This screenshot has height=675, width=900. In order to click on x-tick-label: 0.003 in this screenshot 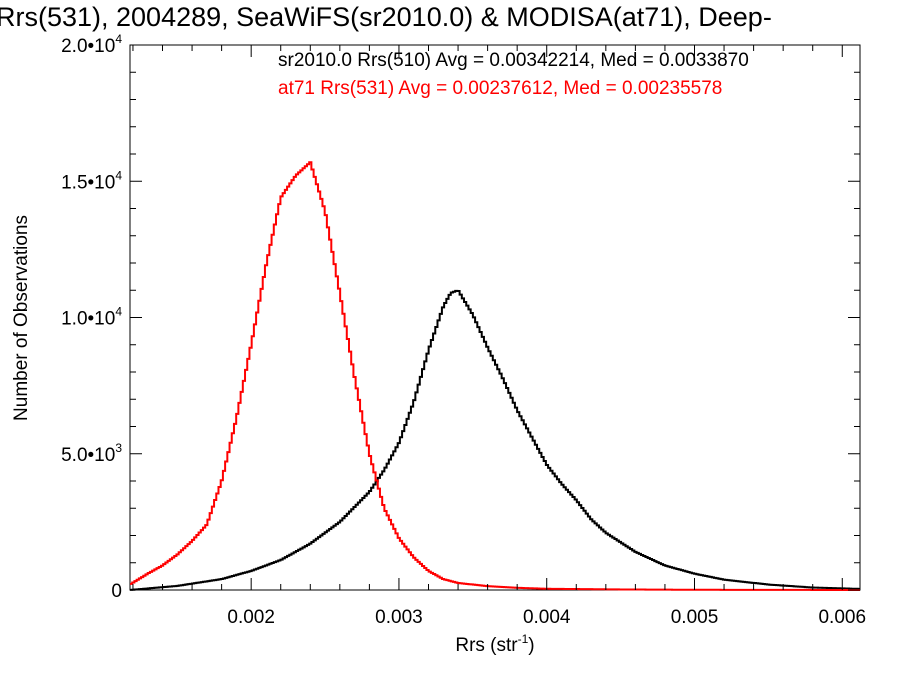, I will do `click(399, 617)`.